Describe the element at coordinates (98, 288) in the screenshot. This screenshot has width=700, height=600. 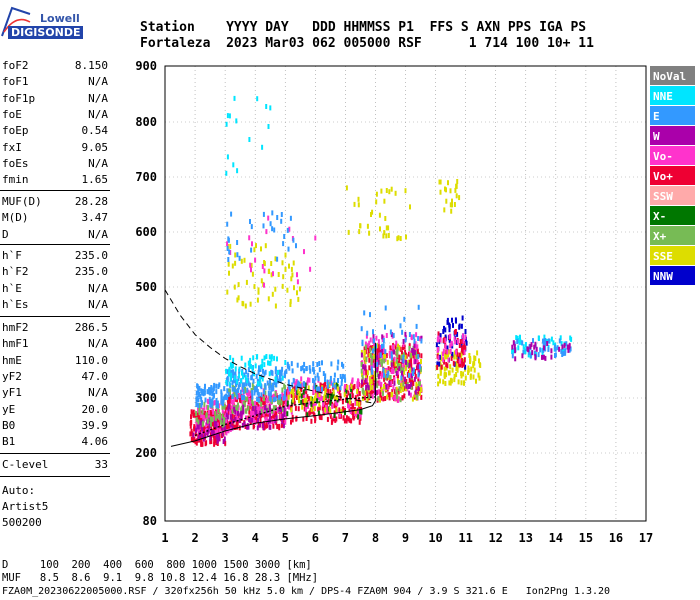
I see `param-value: N/A` at that location.